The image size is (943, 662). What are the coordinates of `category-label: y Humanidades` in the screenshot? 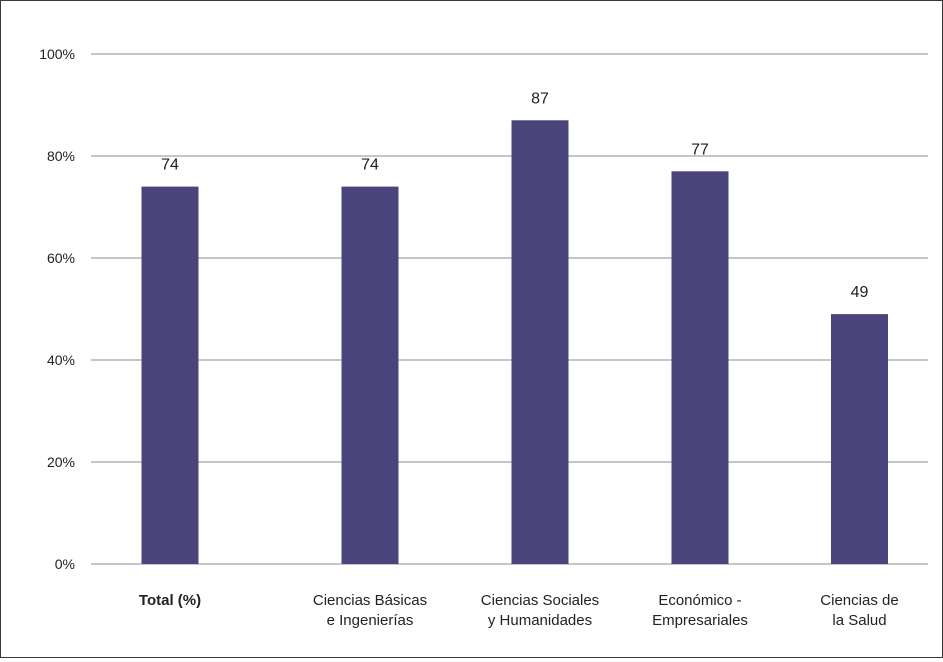 It's located at (540, 620).